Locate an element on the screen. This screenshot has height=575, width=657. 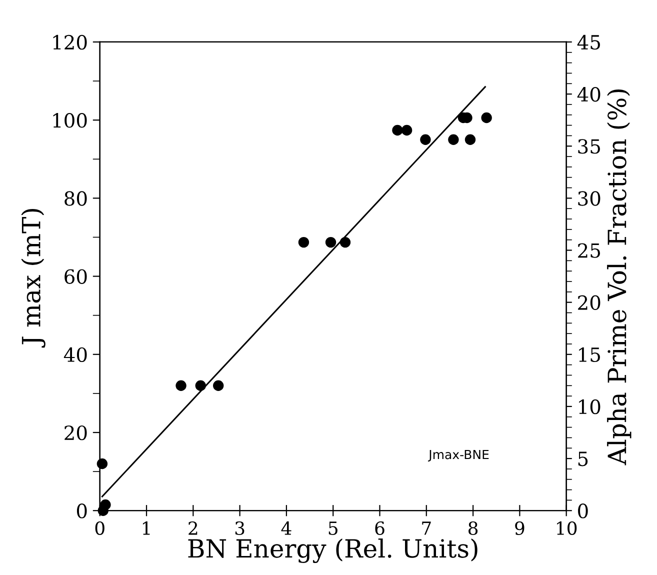
x-axis-title: BN Energy (Rel. Units) is located at coordinates (333, 551).